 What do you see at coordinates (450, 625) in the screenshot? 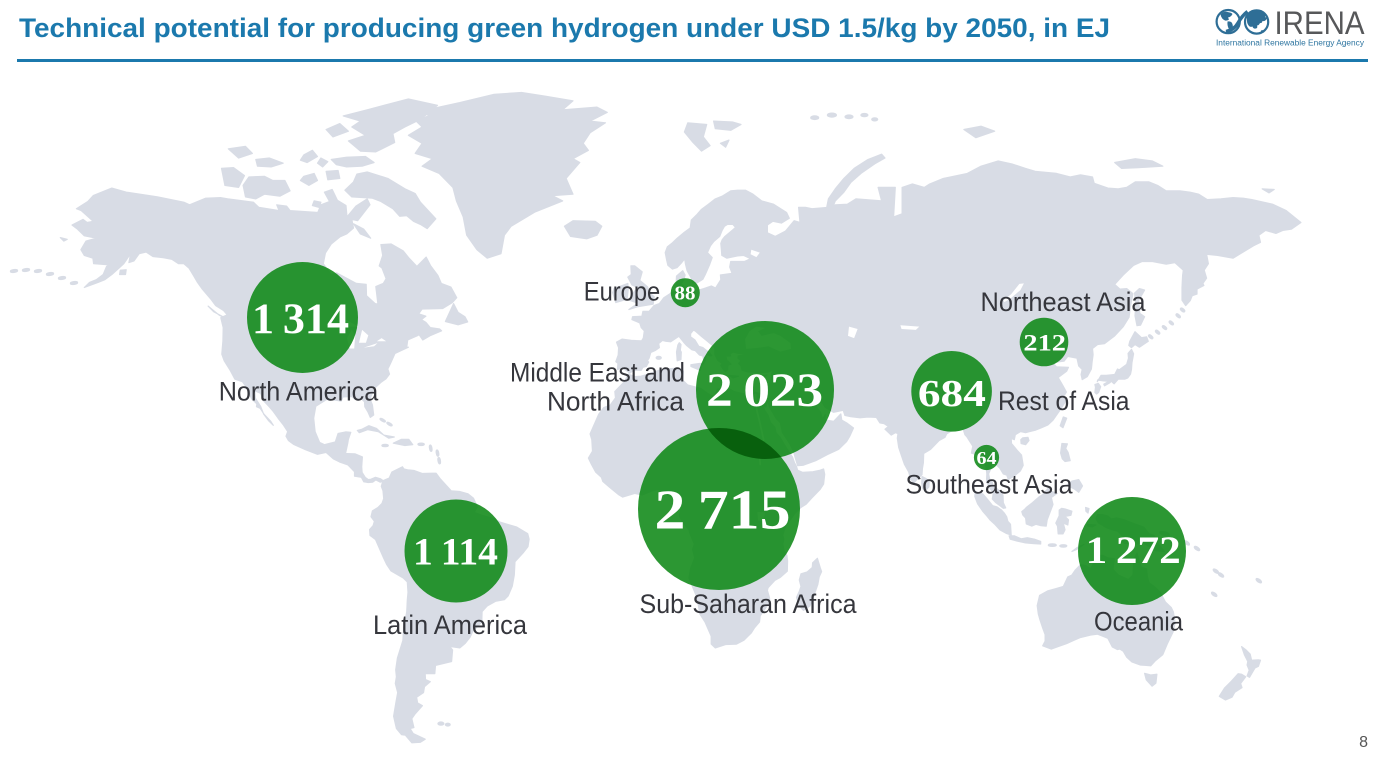
I see `svg-text: Latin America` at bounding box center [450, 625].